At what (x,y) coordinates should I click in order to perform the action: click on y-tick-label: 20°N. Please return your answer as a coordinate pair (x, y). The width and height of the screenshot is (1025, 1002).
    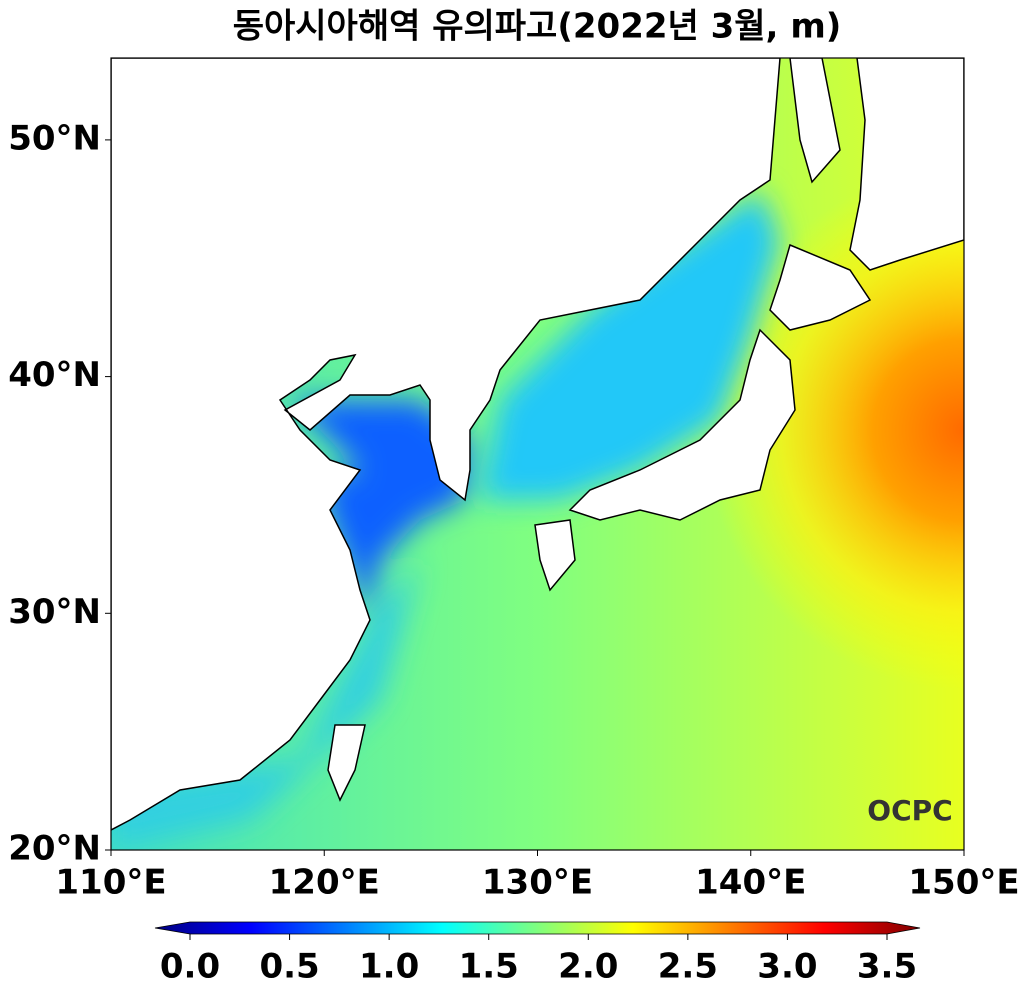
    Looking at the image, I should click on (54, 849).